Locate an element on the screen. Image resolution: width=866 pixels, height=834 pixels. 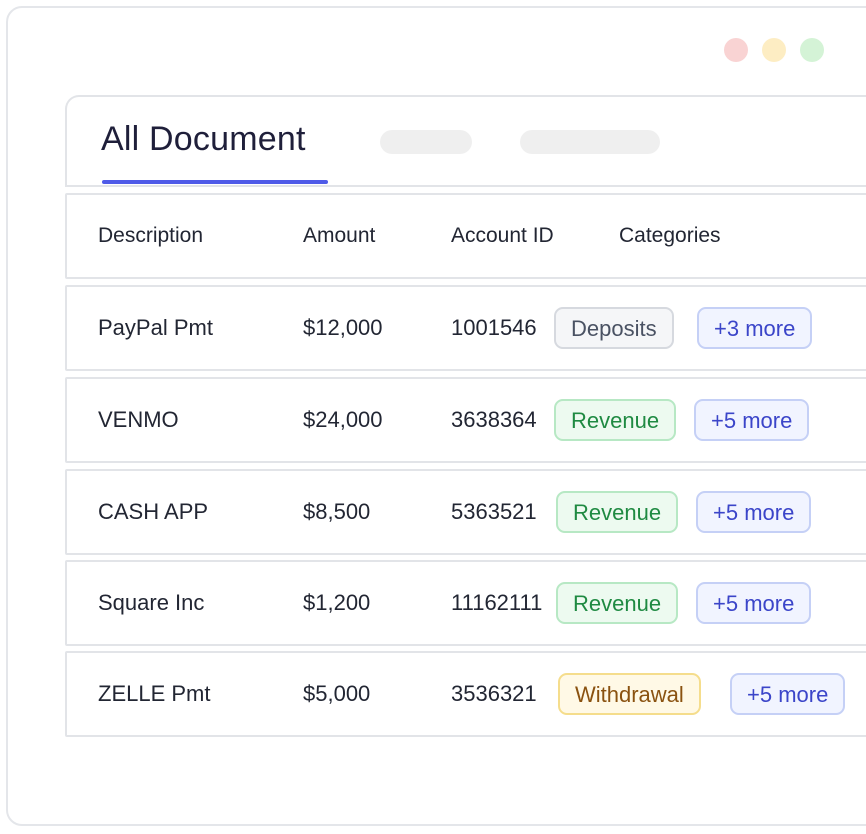
table-row: PayPal Pmt $12,000 1001546 Deposits +3 more is located at coordinates (465, 328).